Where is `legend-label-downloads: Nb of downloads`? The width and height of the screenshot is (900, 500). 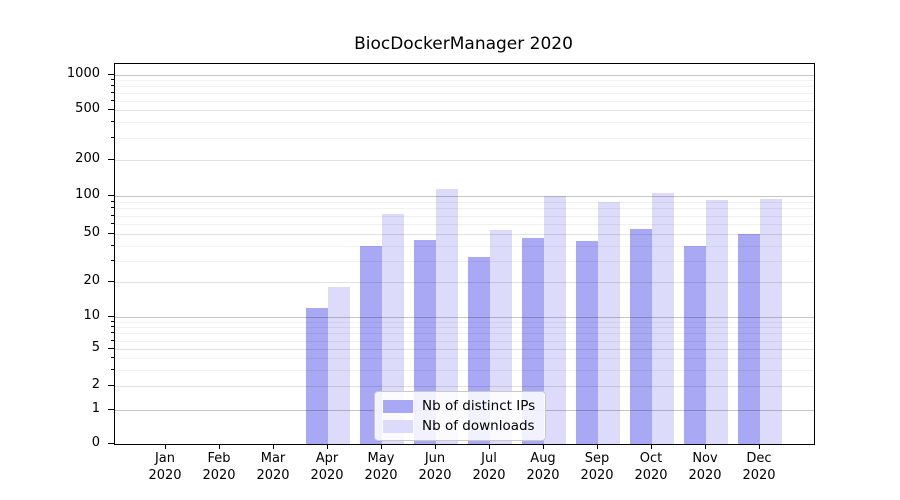
legend-label-downloads: Nb of downloads is located at coordinates (478, 426).